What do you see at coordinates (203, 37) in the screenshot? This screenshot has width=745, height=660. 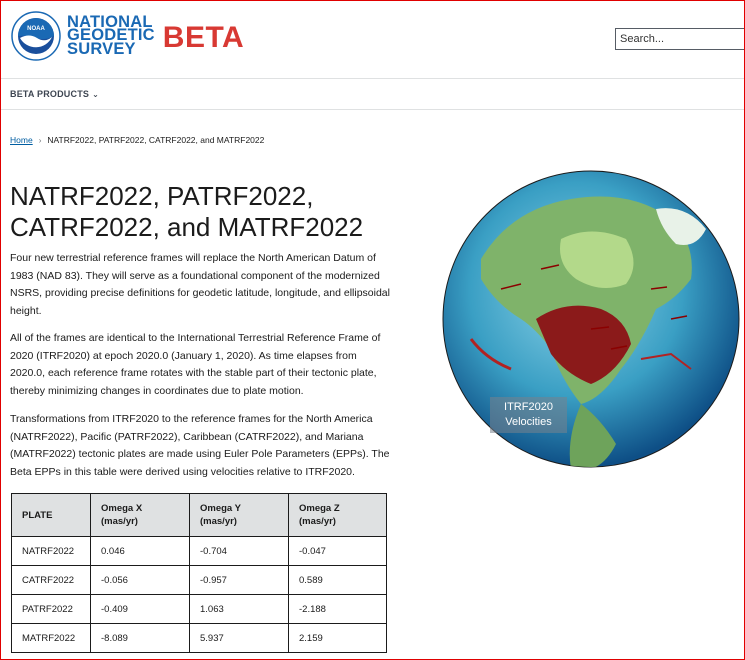 I see `beta-label: BETA` at bounding box center [203, 37].